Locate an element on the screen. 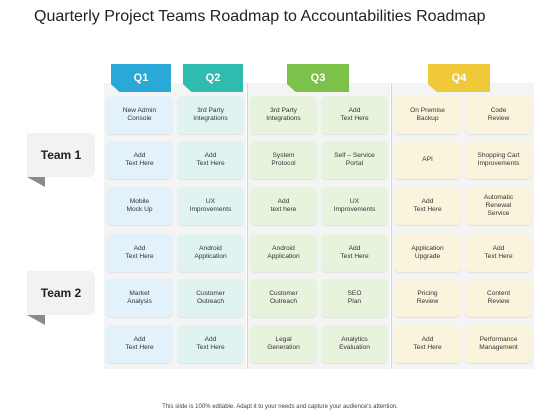  quarter-tab-q2: Q2 is located at coordinates (213, 78).